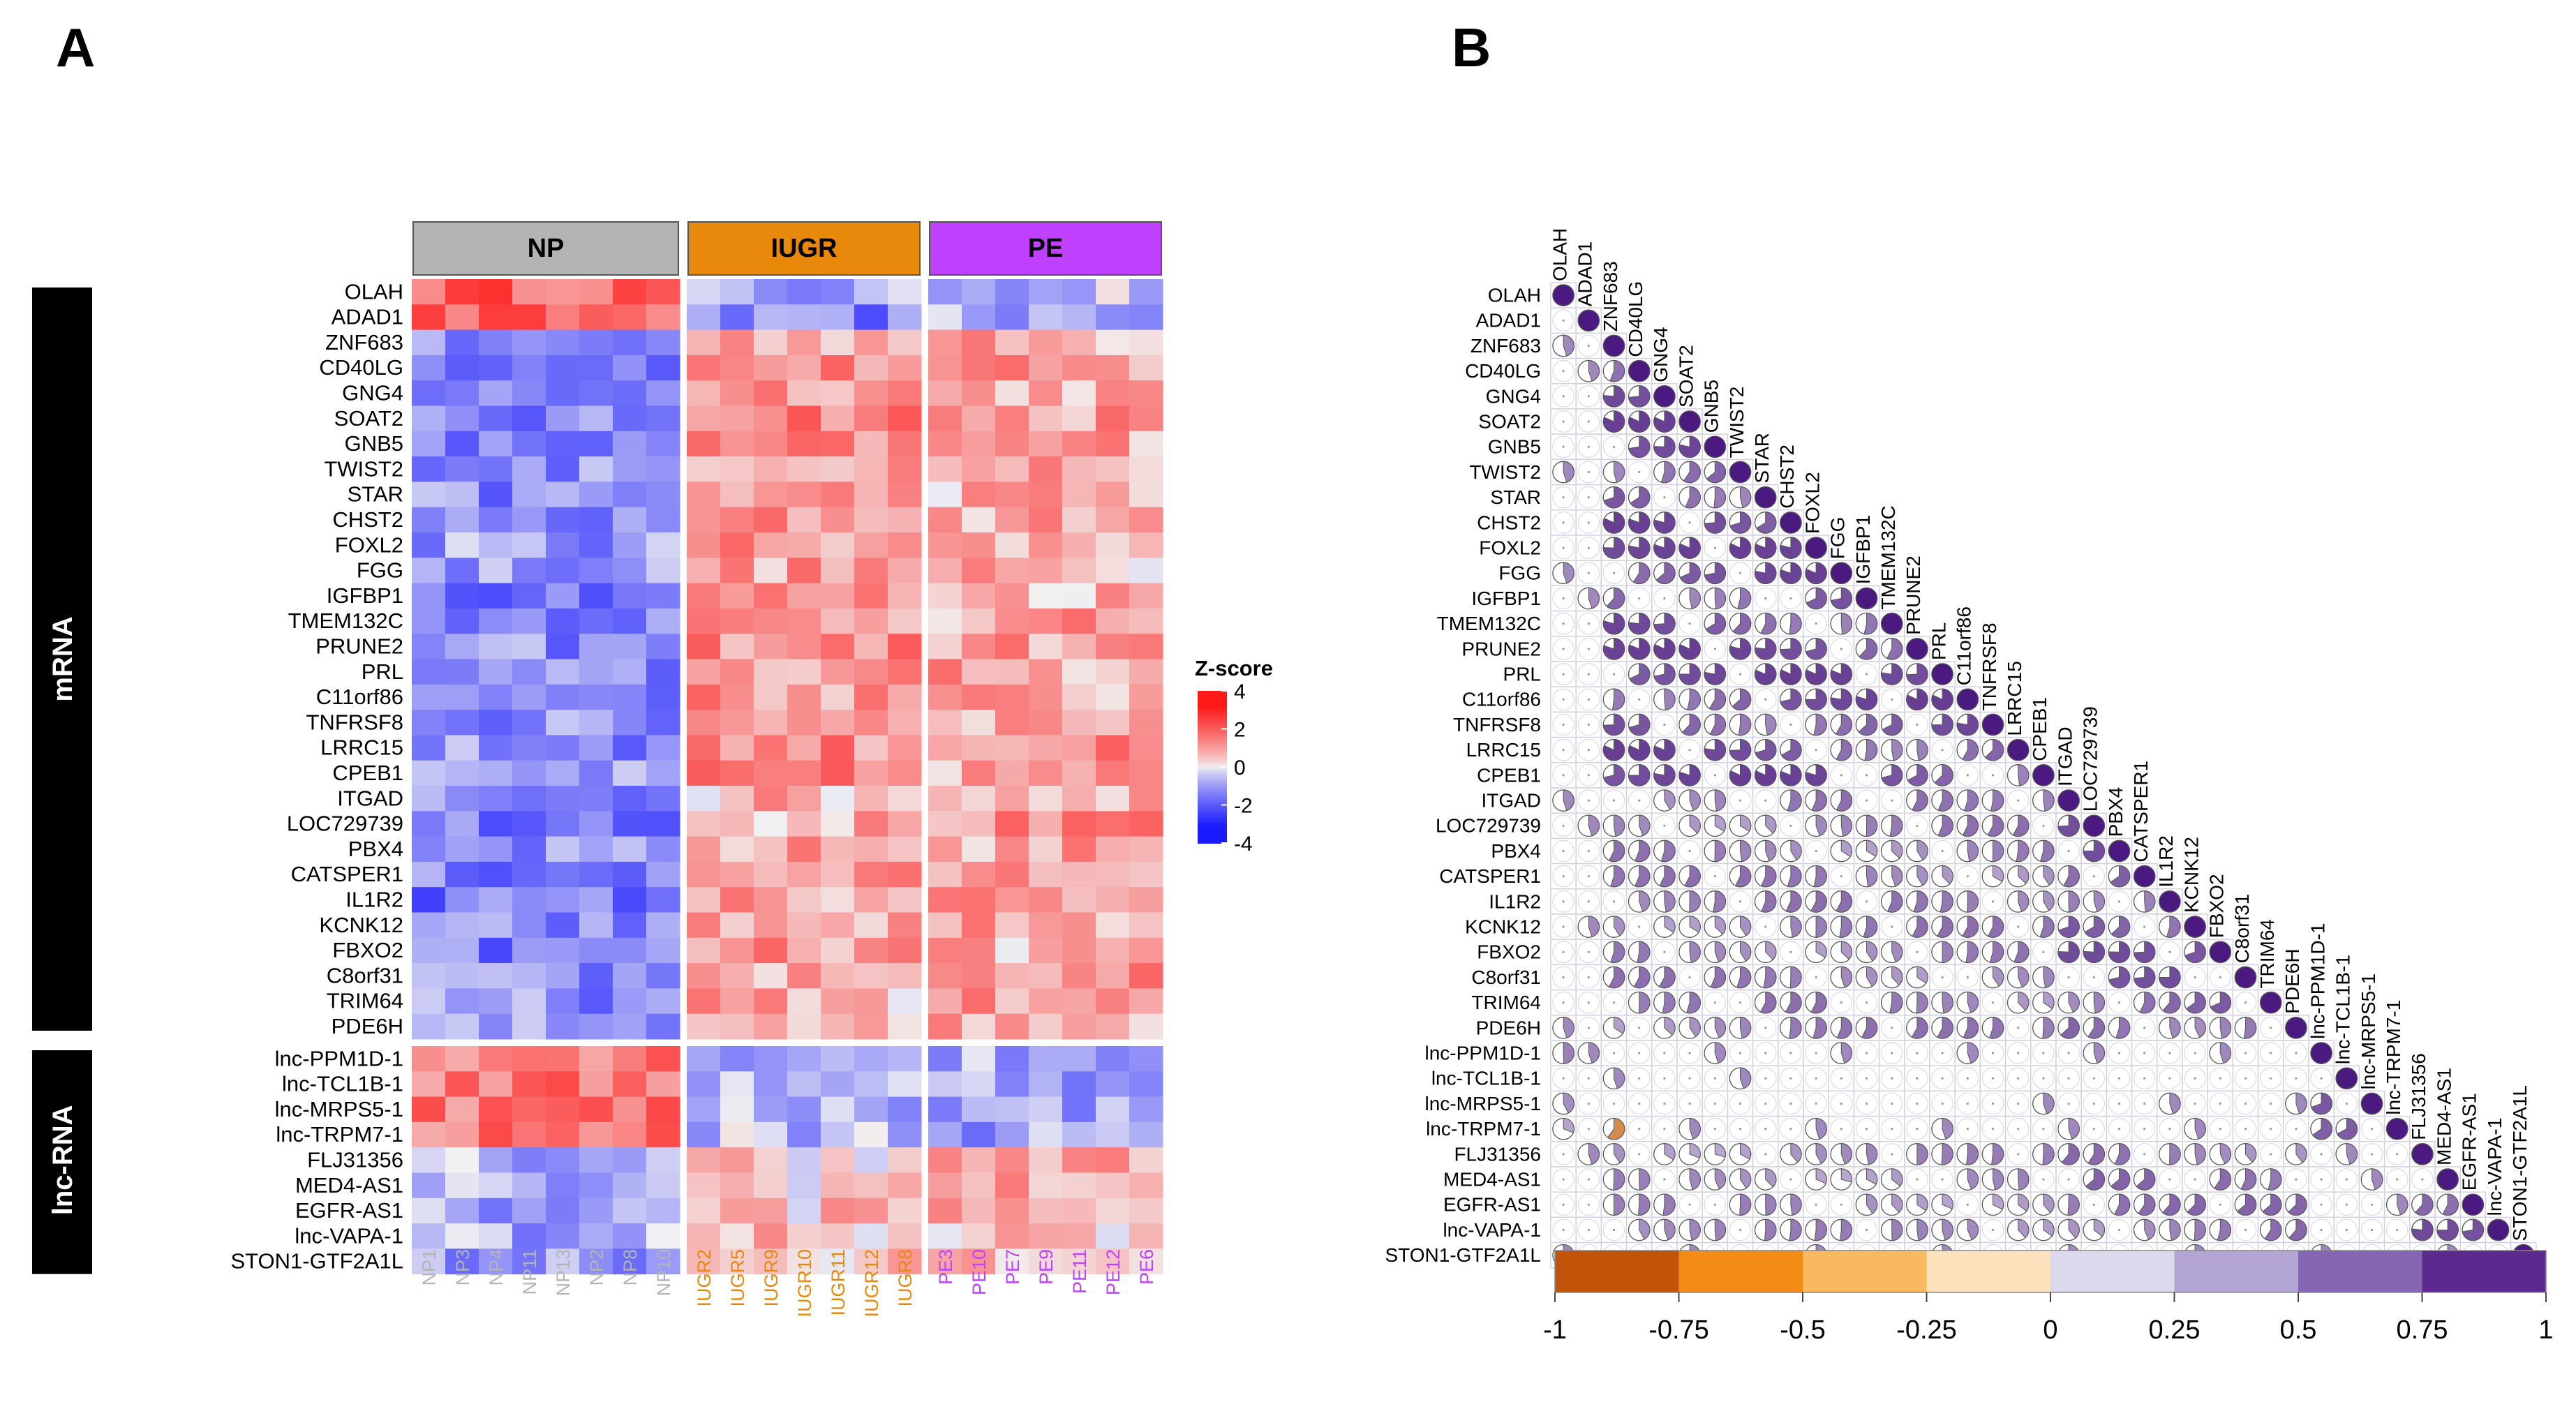  I want to click on colorbar-tick-label: -0.25, so click(1927, 1330).